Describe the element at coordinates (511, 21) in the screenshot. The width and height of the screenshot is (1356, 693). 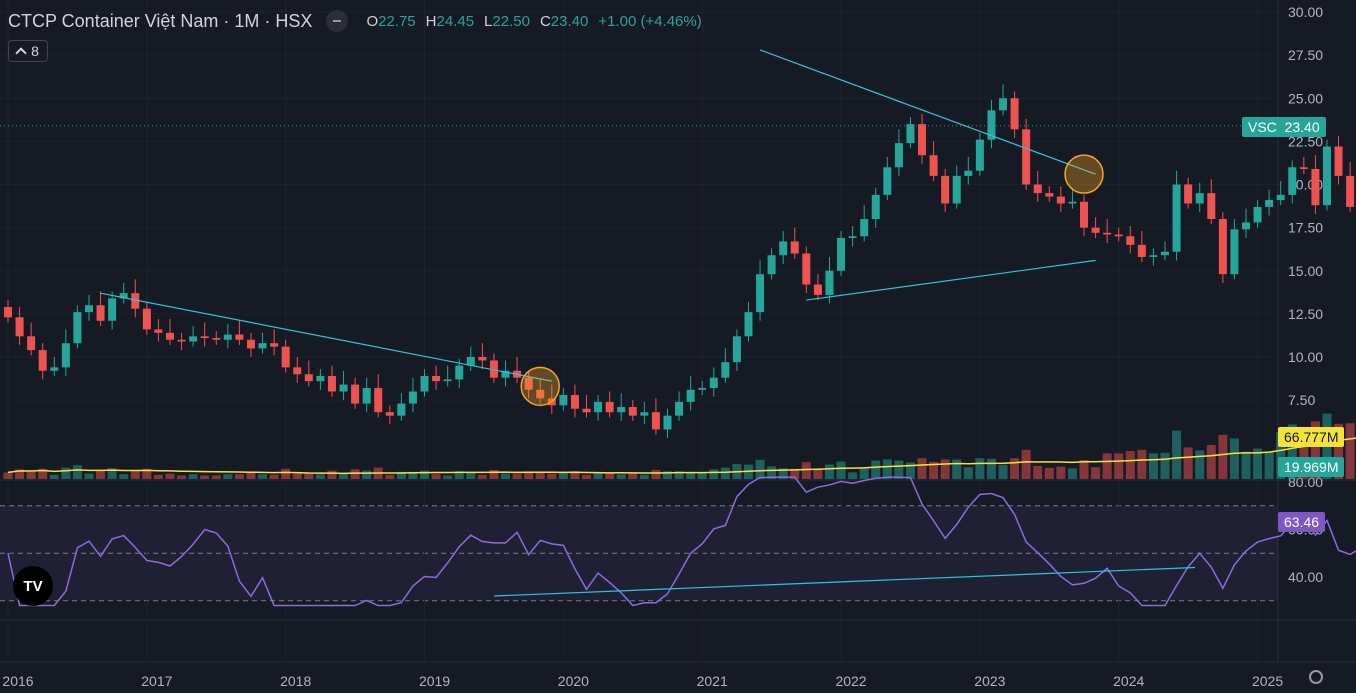
I see `low-value: 22.50` at that location.